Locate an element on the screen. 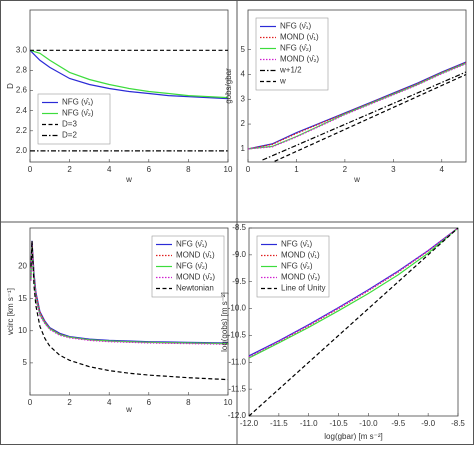  y-axis-label: D is located at coordinates (10, 86).